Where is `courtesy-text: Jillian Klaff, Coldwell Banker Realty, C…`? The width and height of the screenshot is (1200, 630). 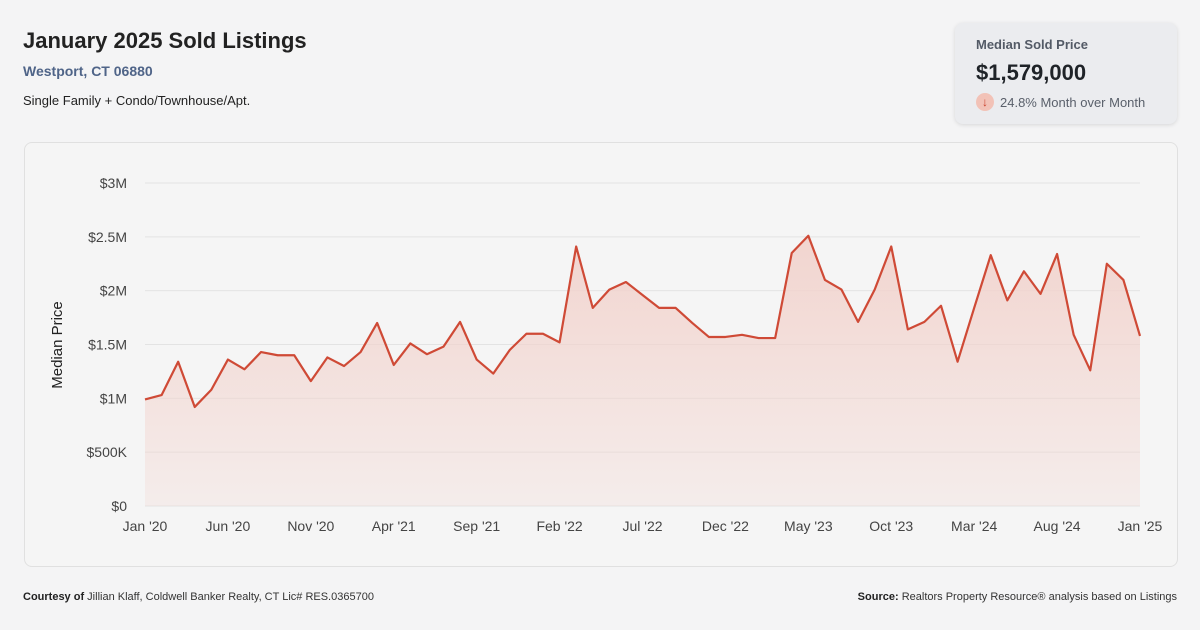
courtesy-text: Jillian Klaff, Coldwell Banker Realty, C… is located at coordinates (229, 597).